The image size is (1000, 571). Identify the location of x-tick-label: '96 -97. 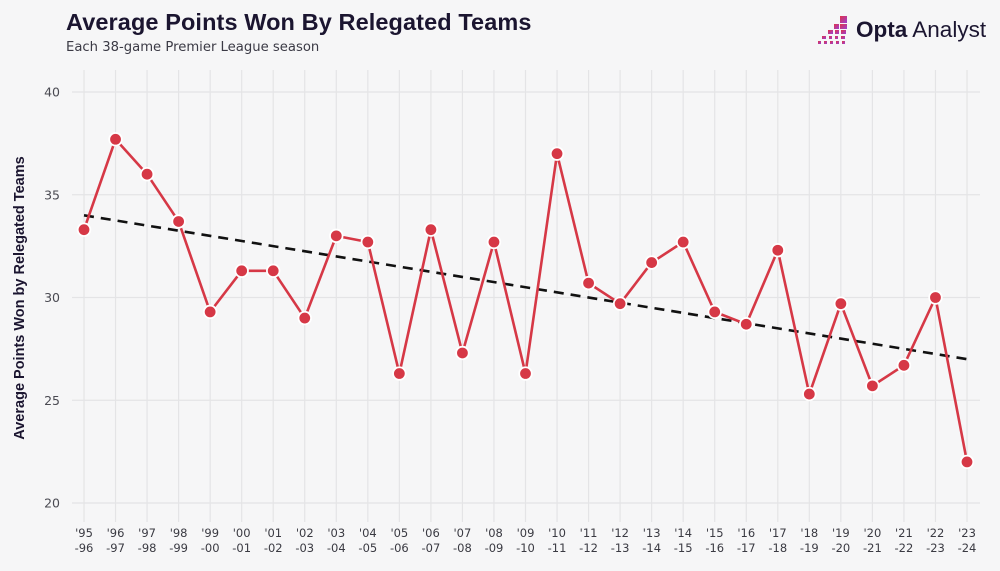
(115, 540).